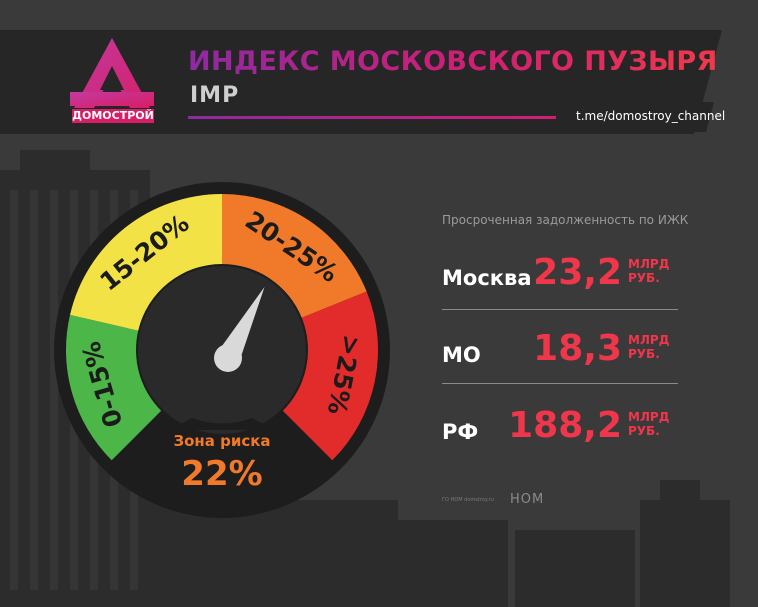  I want to click on risk-zone-value: 22%, so click(222, 474).